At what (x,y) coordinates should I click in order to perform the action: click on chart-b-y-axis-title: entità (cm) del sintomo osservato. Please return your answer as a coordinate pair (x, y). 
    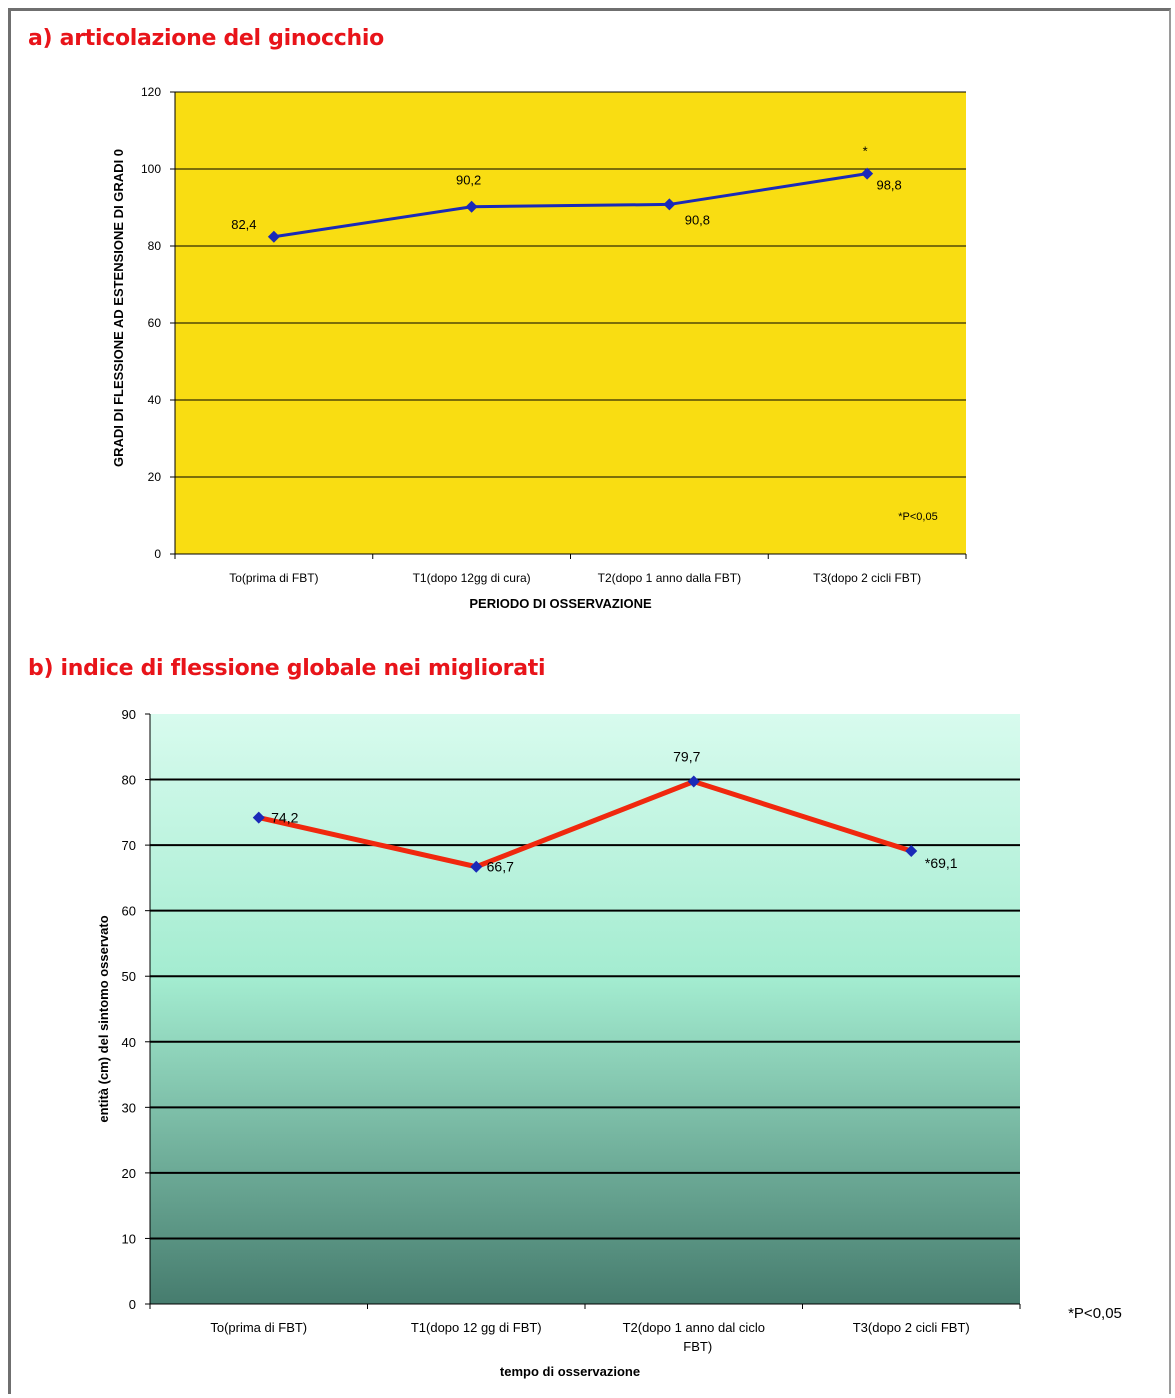
    Looking at the image, I should click on (103, 1018).